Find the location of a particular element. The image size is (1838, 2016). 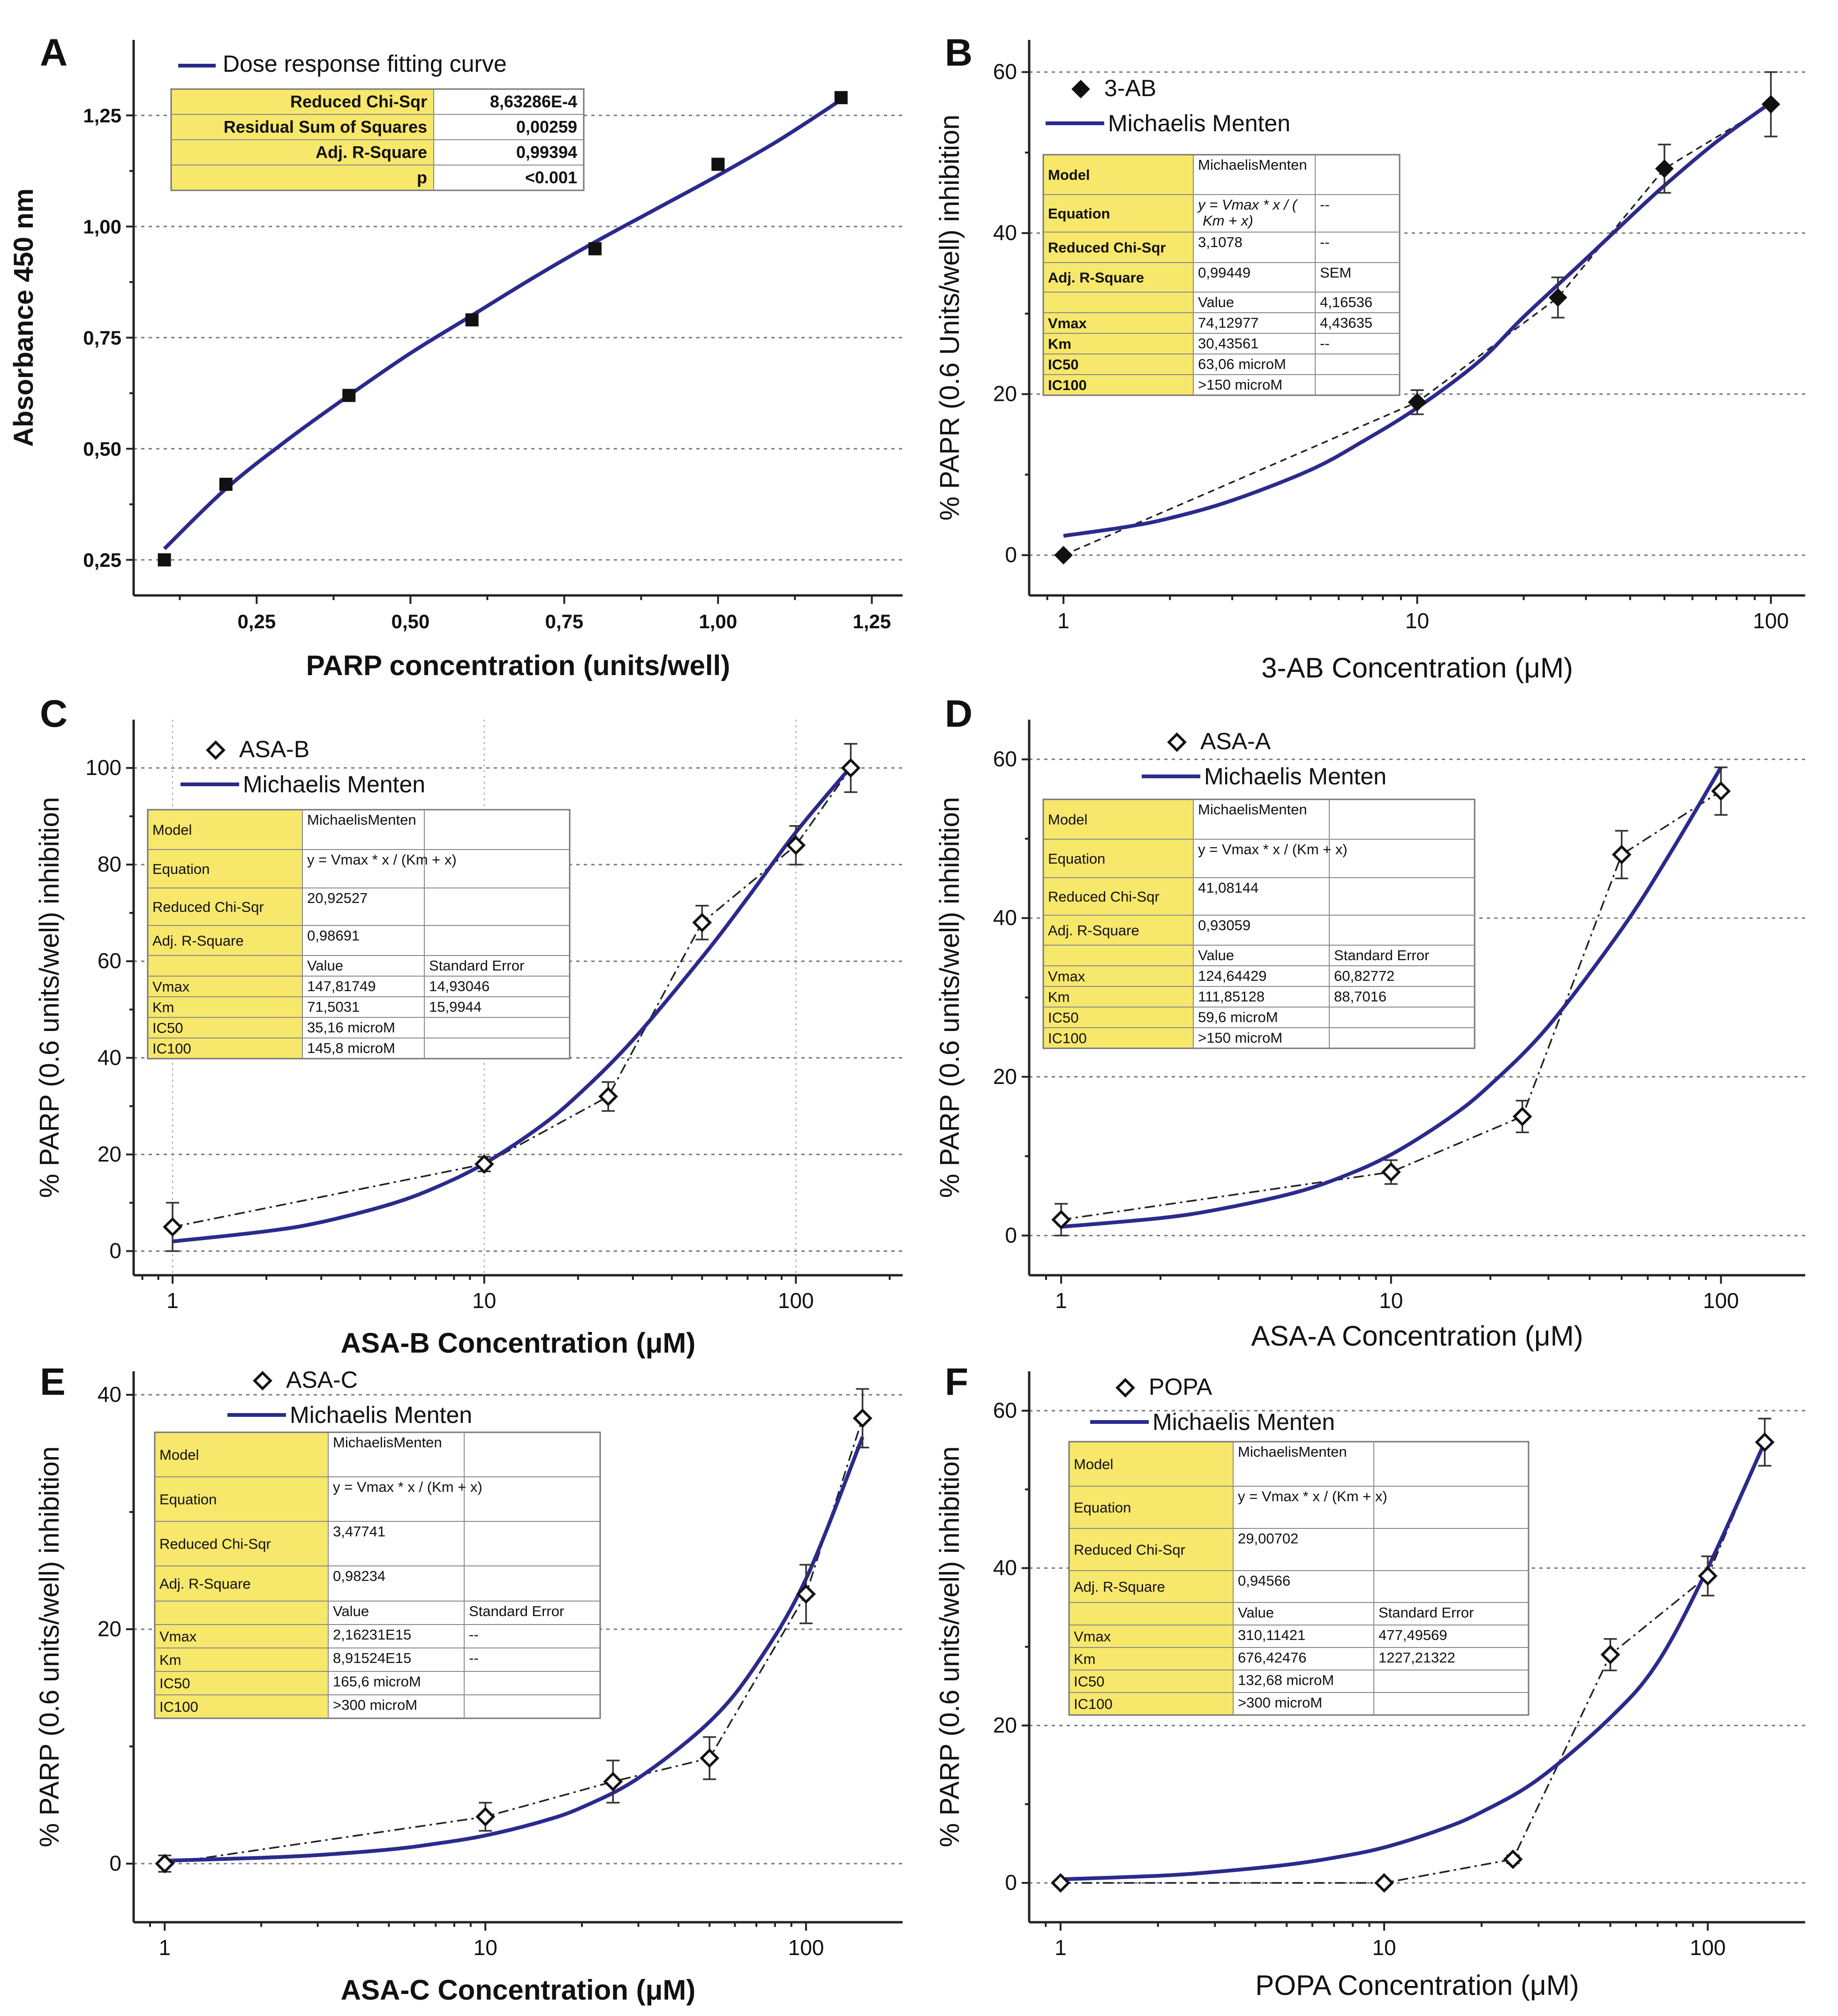

x-tick-label: 10 is located at coordinates (1417, 621).